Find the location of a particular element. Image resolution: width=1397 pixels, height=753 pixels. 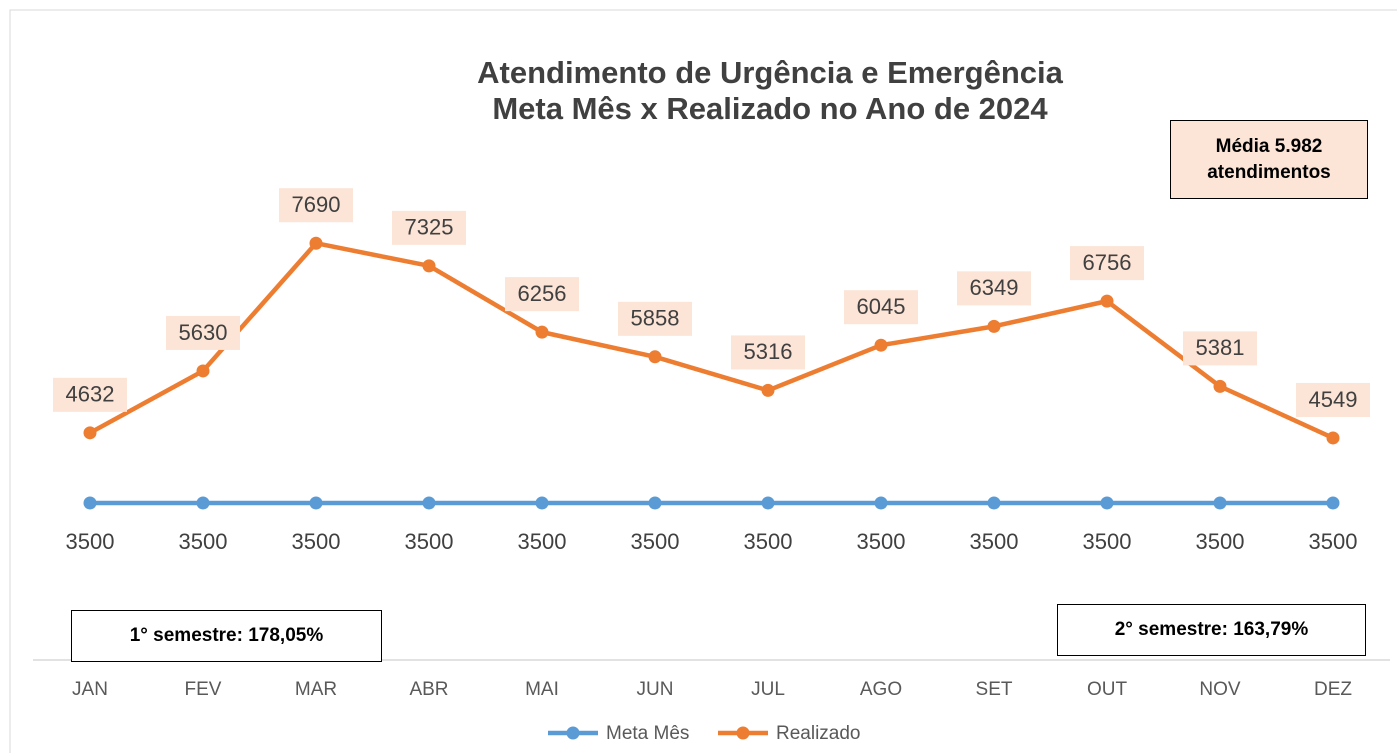

x-tick-label: JUL is located at coordinates (768, 689).